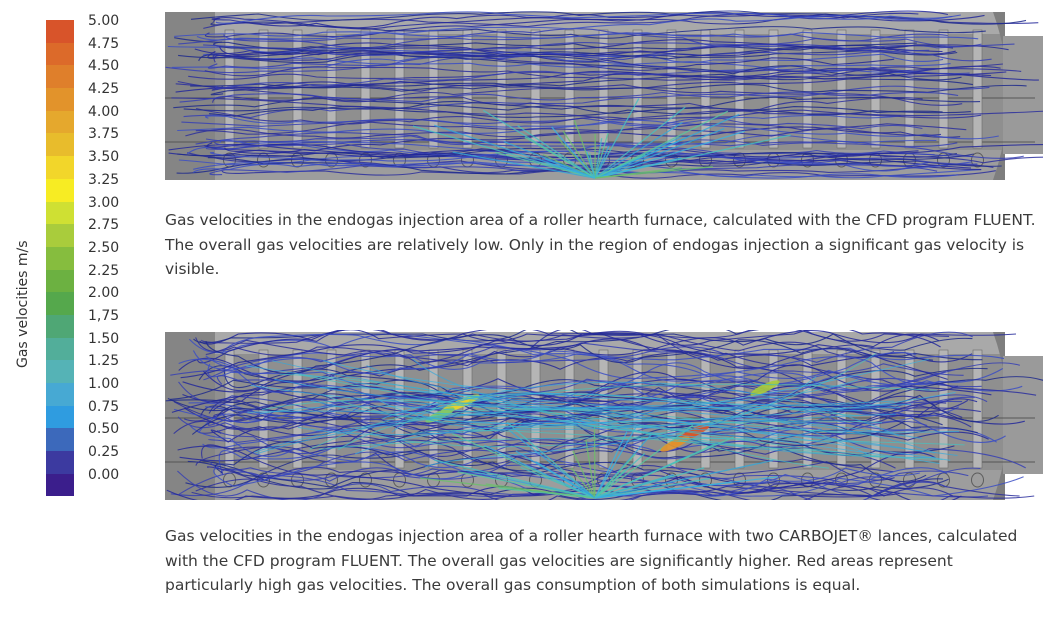 Image resolution: width=1043 pixels, height=644 pixels. I want to click on scale-tick-label: 4.50, so click(104, 66).